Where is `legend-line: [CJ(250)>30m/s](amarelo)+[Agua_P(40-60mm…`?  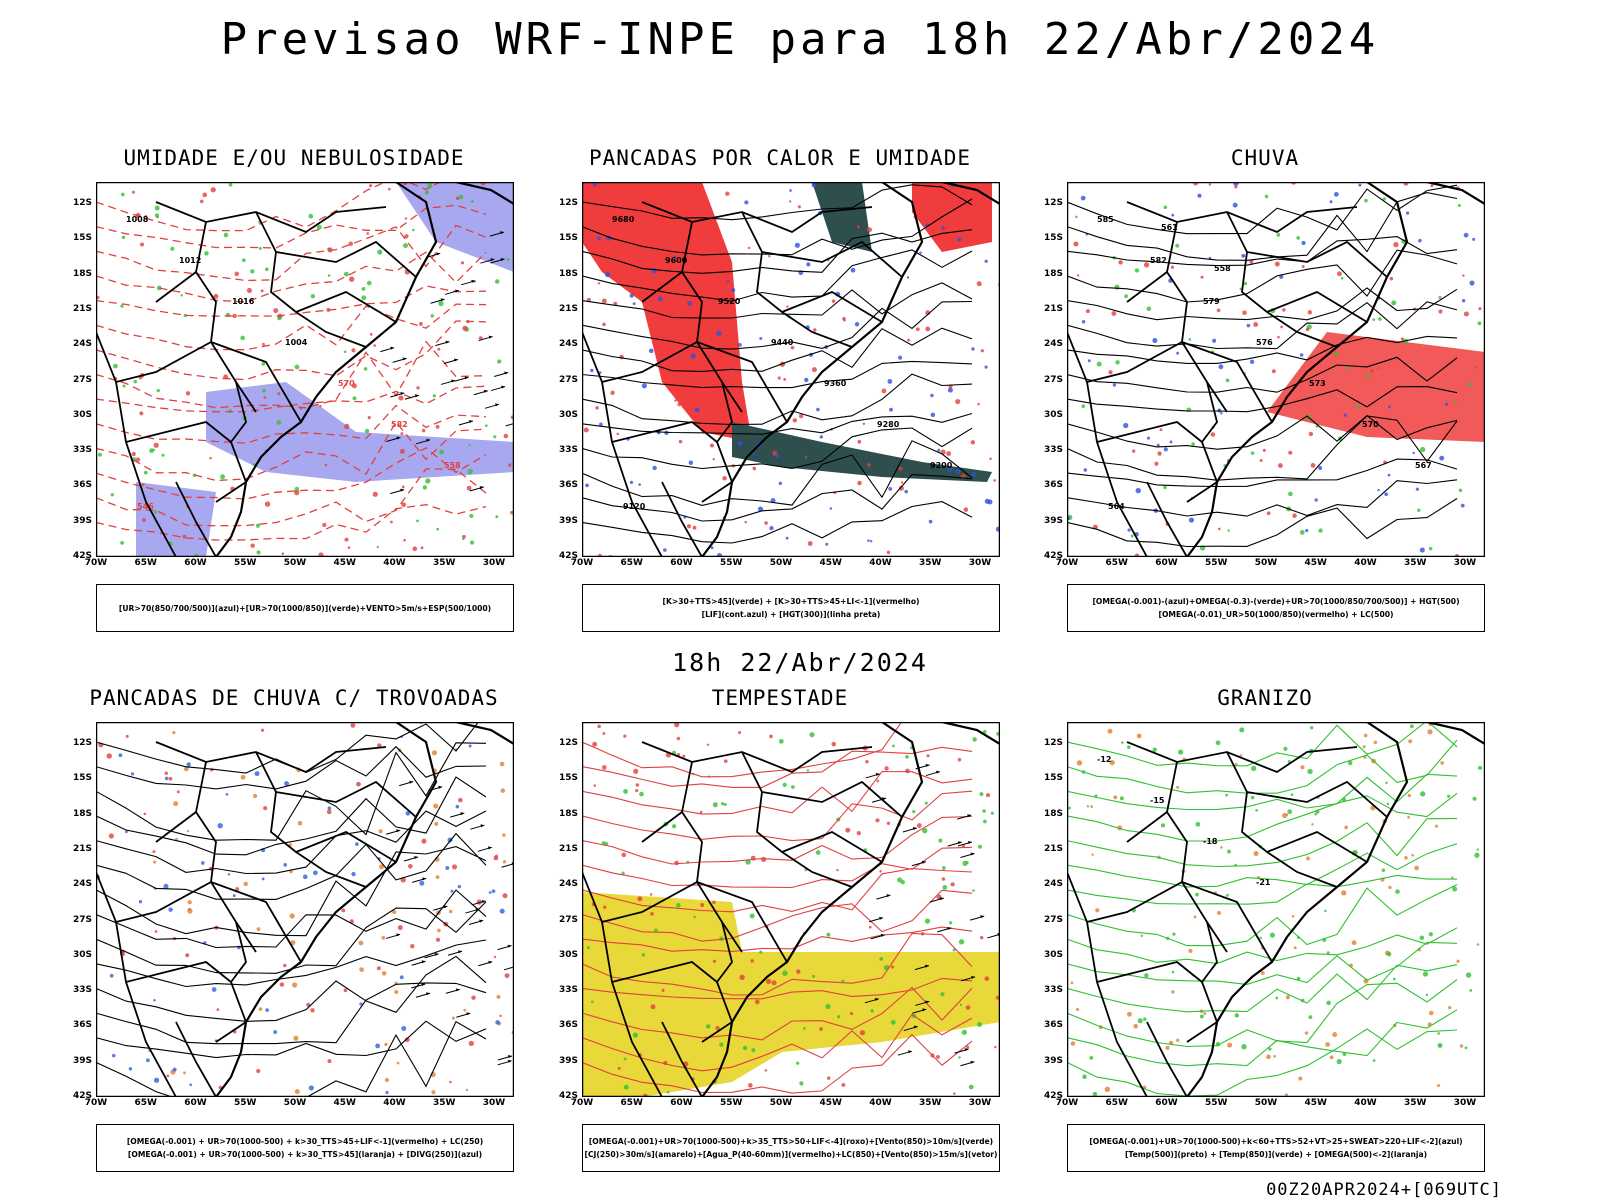 legend-line: [CJ(250)>30m/s](amarelo)+[Agua_P(40-60mm… is located at coordinates (791, 1154).